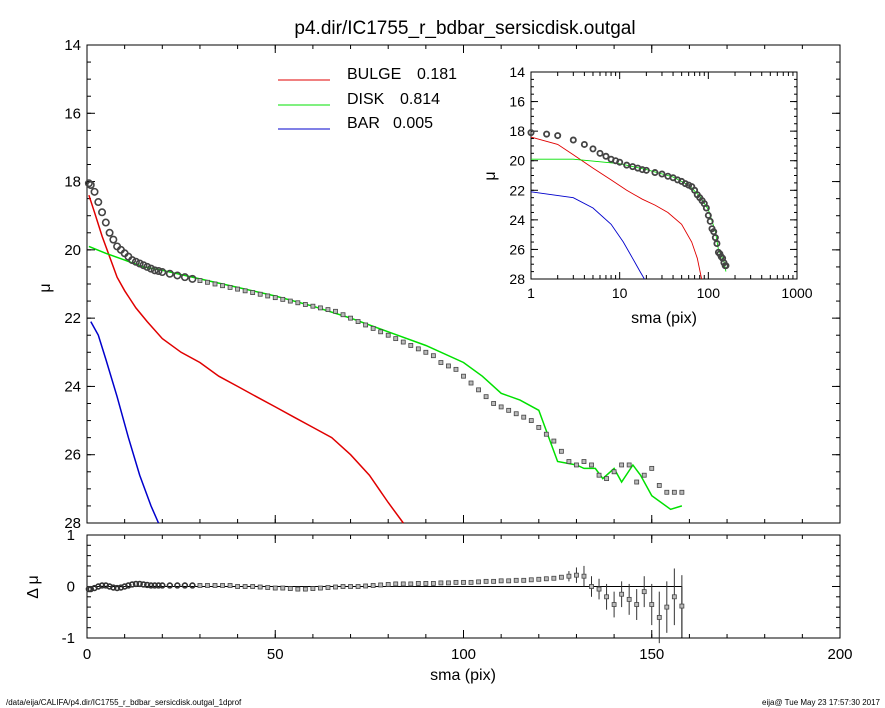  Describe the element at coordinates (464, 28) in the screenshot. I see `chart-title: p4.dir/IC1755_r_bdbar_sersicdisk.outgal` at that location.